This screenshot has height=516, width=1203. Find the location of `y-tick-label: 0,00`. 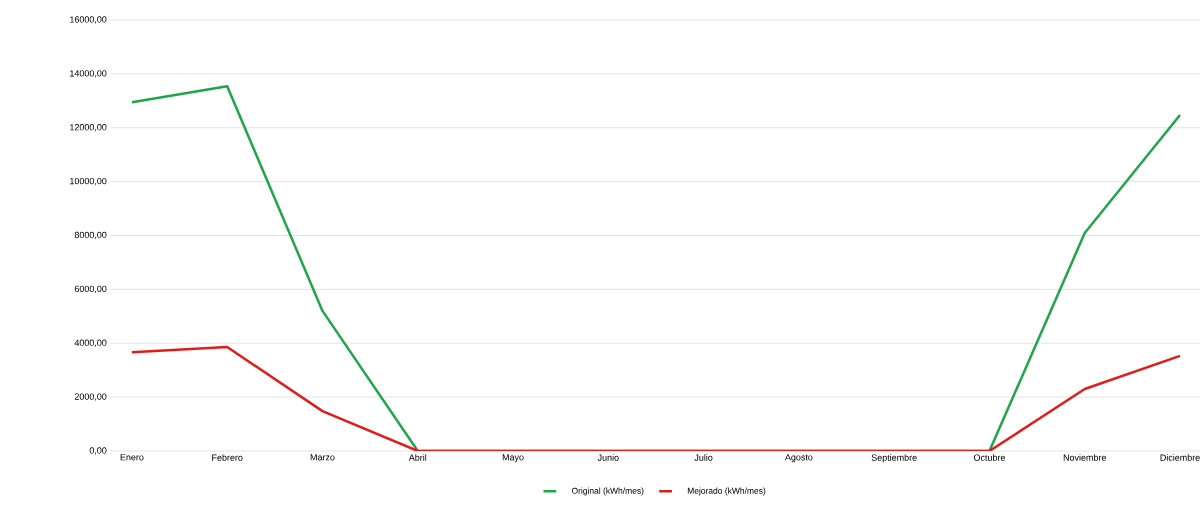

y-tick-label: 0,00 is located at coordinates (98, 451).